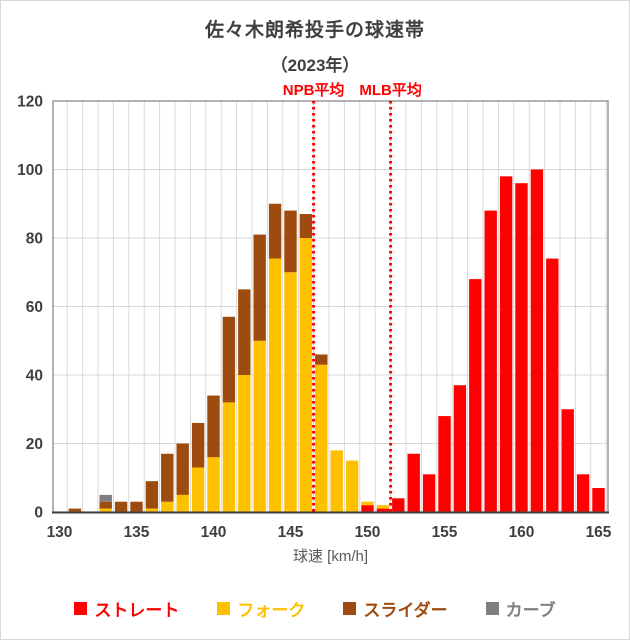 The height and width of the screenshot is (640, 630). Describe the element at coordinates (38, 513) in the screenshot. I see `y-tick-label: 0` at that location.